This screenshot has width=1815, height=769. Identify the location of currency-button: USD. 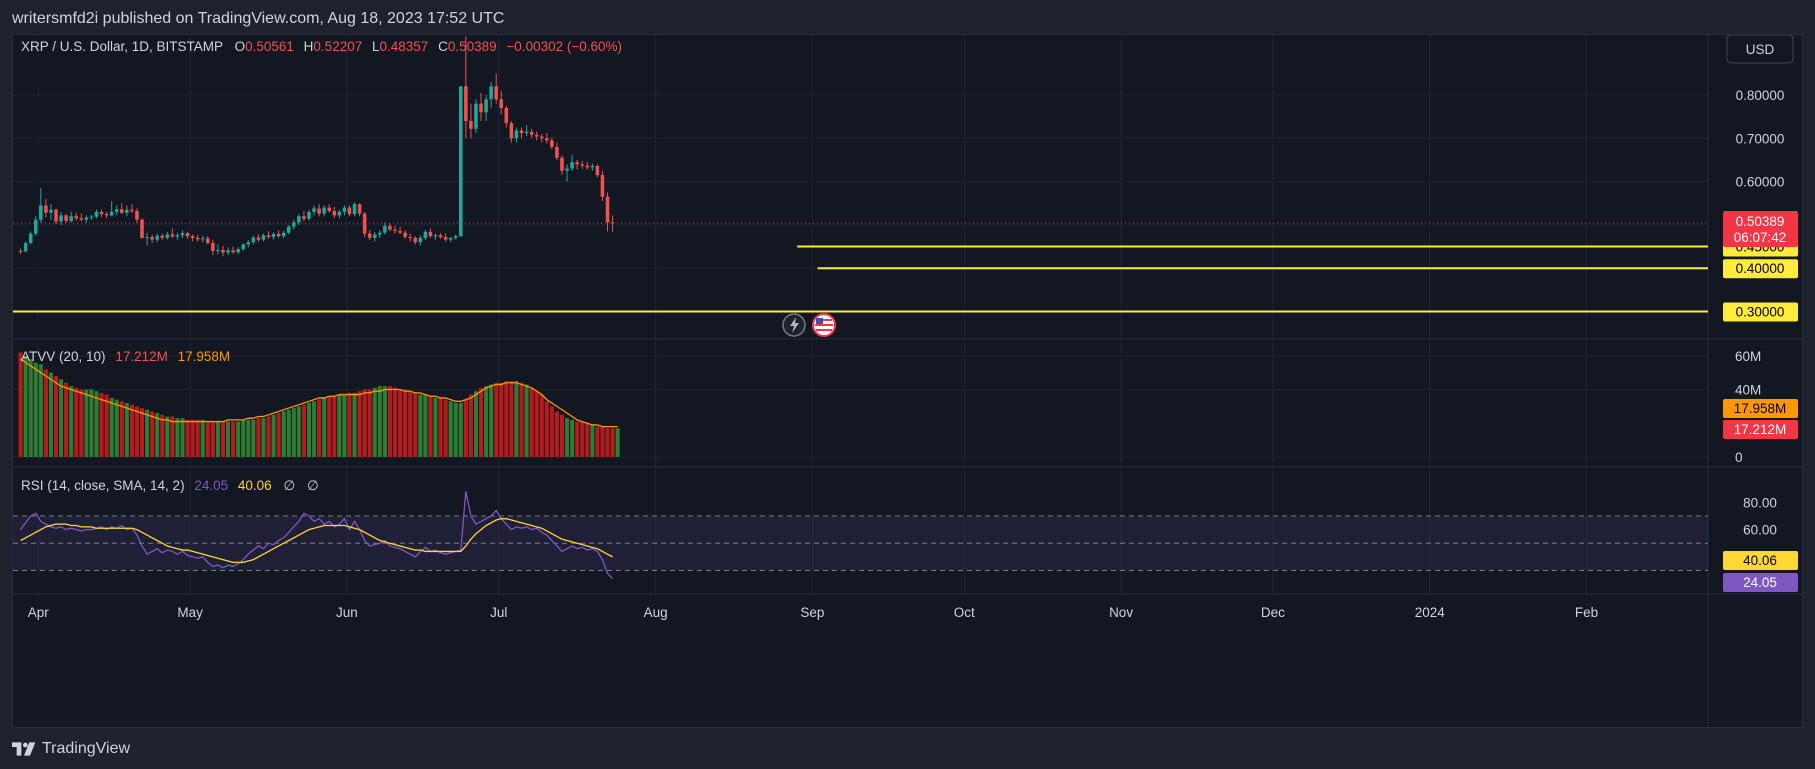
(1760, 49).